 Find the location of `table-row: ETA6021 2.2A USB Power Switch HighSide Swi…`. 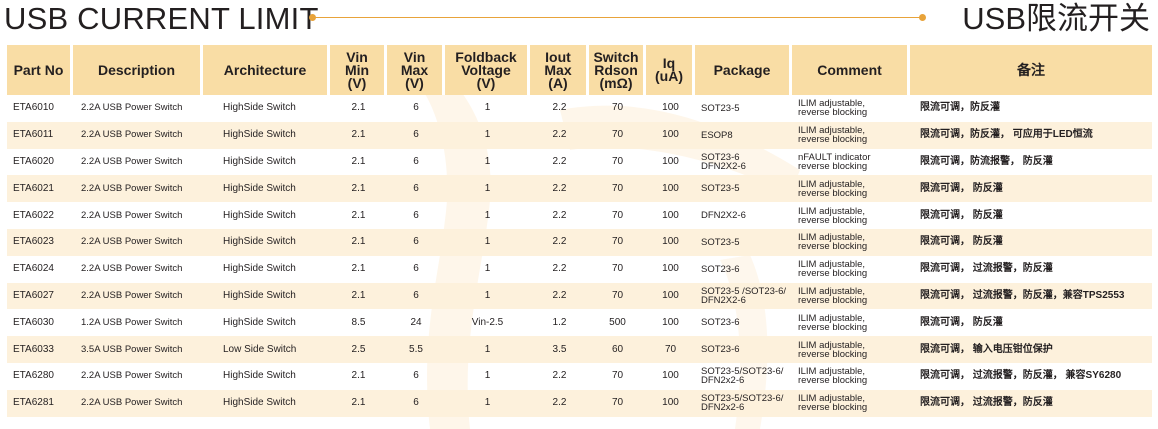

table-row: ETA6021 2.2A USB Power Switch HighSide Swi… is located at coordinates (579, 189).